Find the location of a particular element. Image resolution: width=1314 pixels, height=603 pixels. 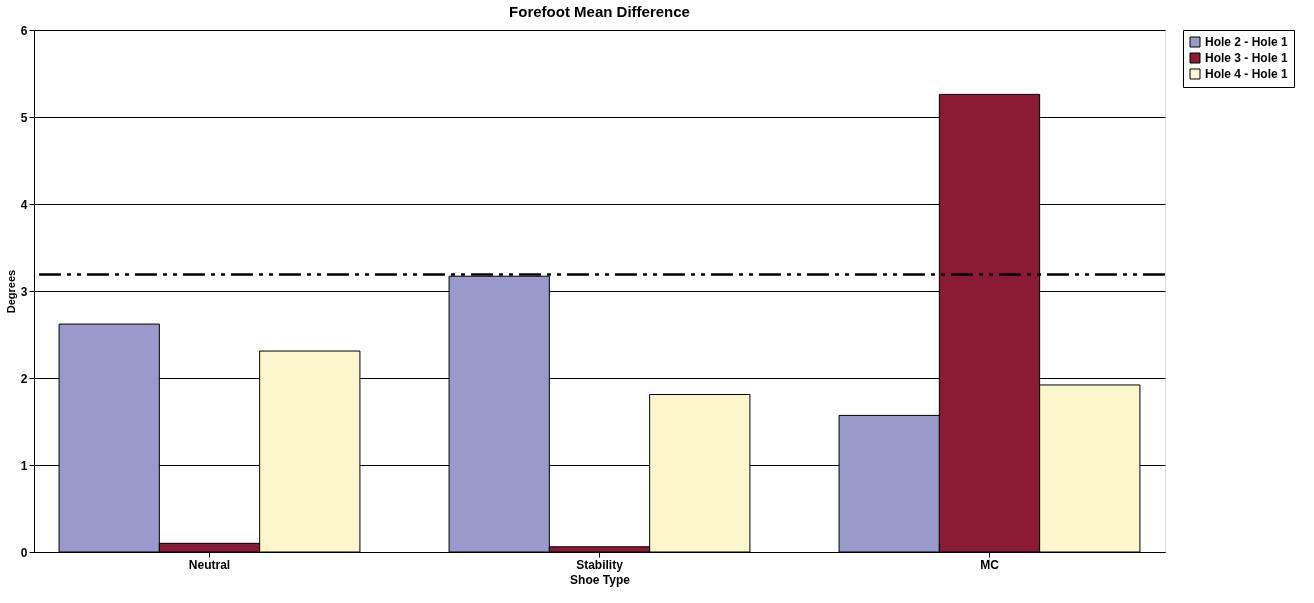

legend-label: Hole 2 - Hole 1 is located at coordinates (1247, 42).